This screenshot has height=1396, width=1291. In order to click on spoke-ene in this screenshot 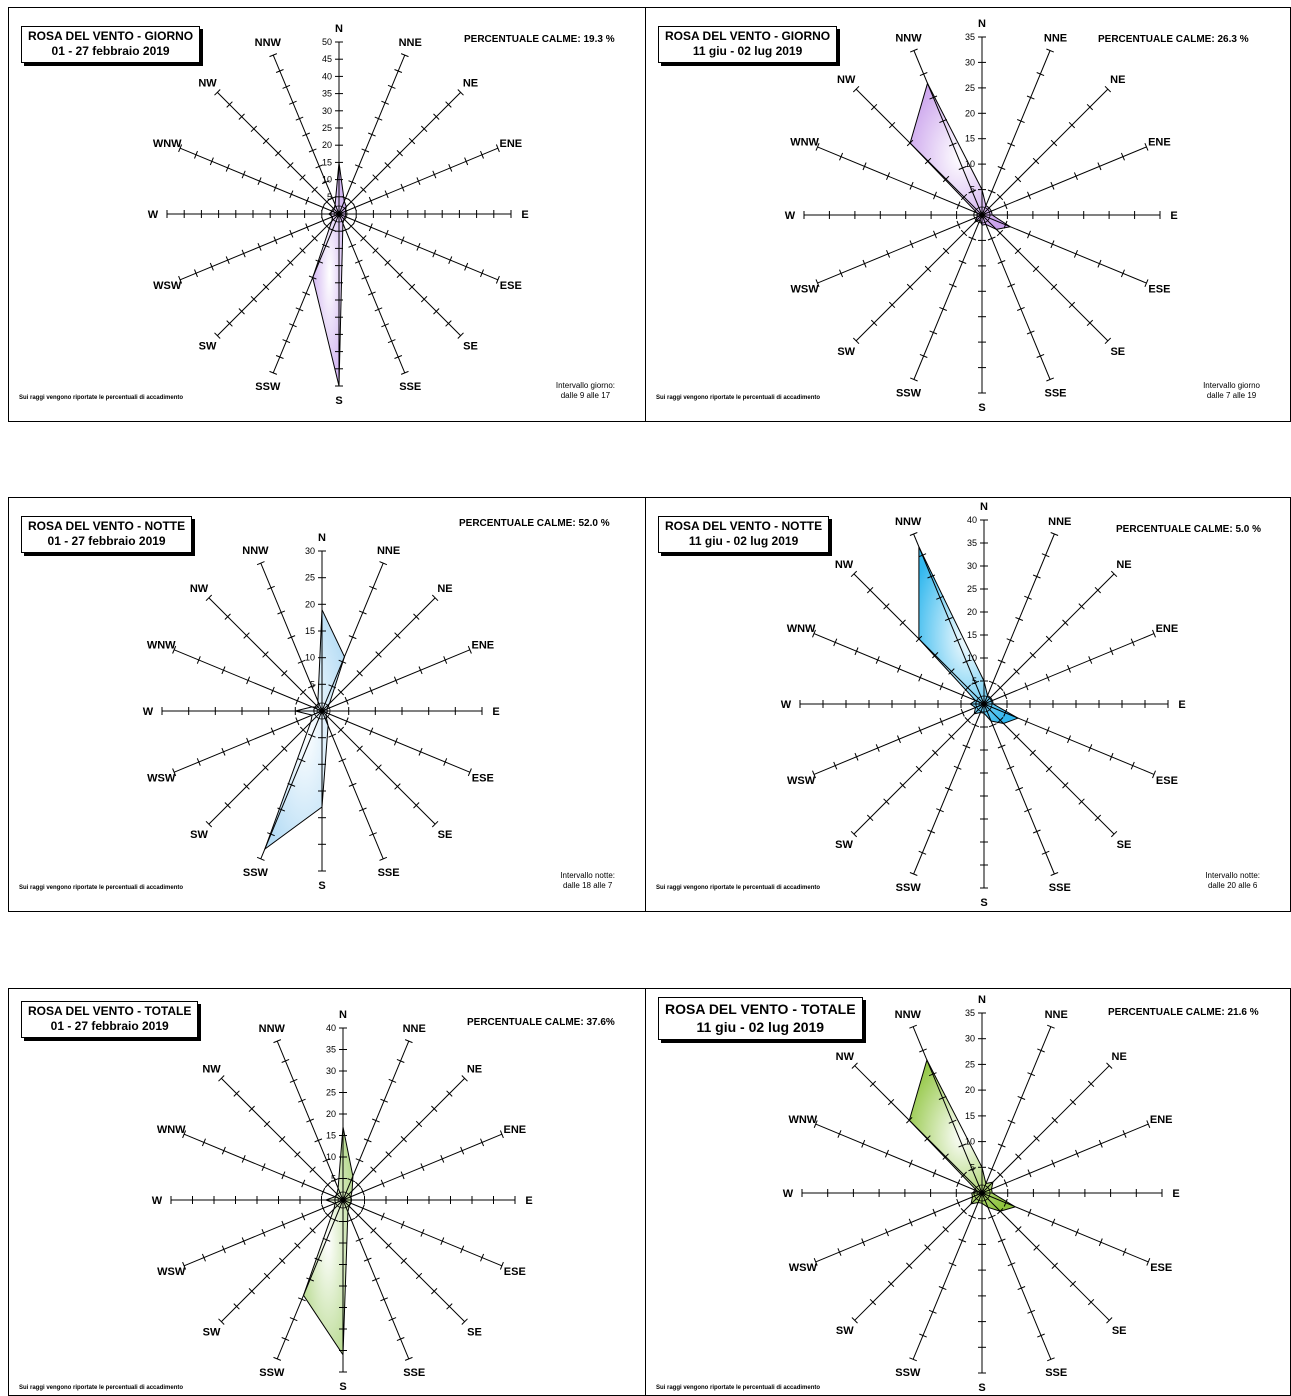, I will do `click(1064, 181)`.